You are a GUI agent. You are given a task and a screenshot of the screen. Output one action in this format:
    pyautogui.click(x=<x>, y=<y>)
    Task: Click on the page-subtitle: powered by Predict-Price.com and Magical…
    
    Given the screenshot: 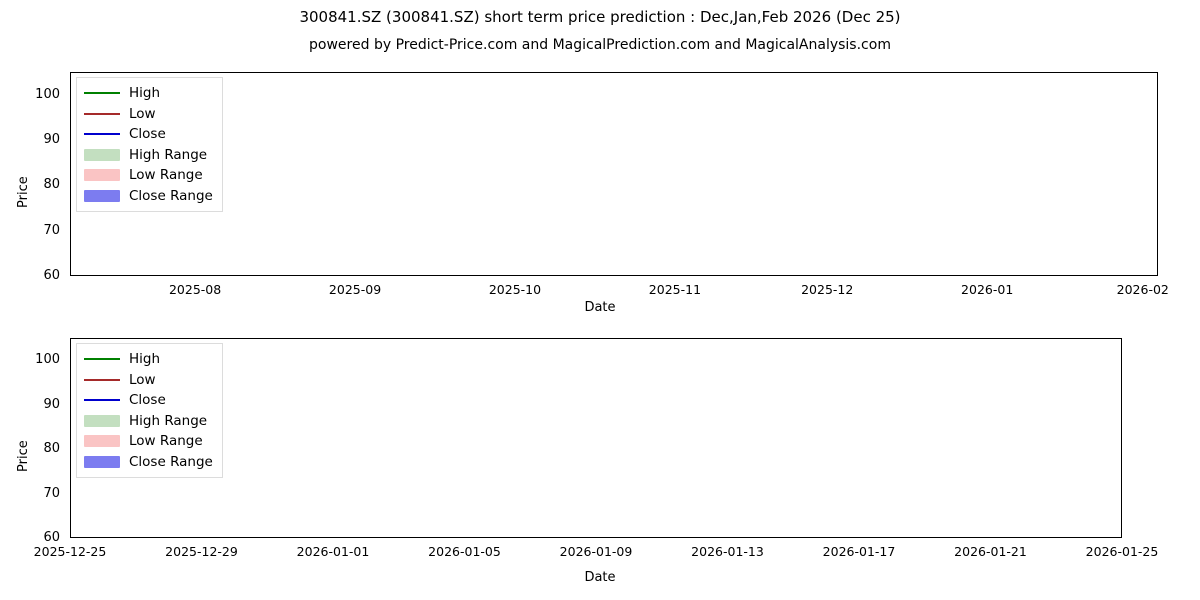 What is the action you would take?
    pyautogui.click(x=600, y=45)
    